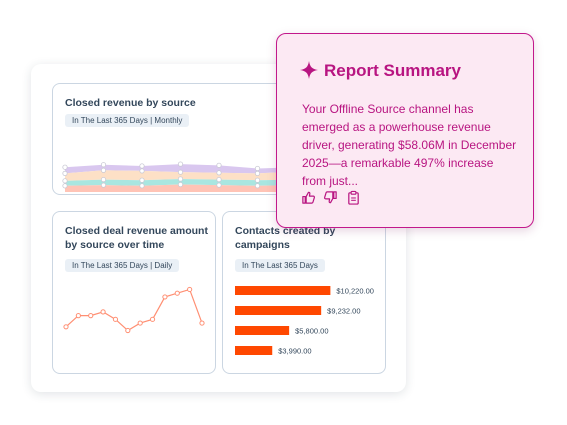 The height and width of the screenshot is (425, 567). I want to click on thumbs-up-icon, so click(308, 197).